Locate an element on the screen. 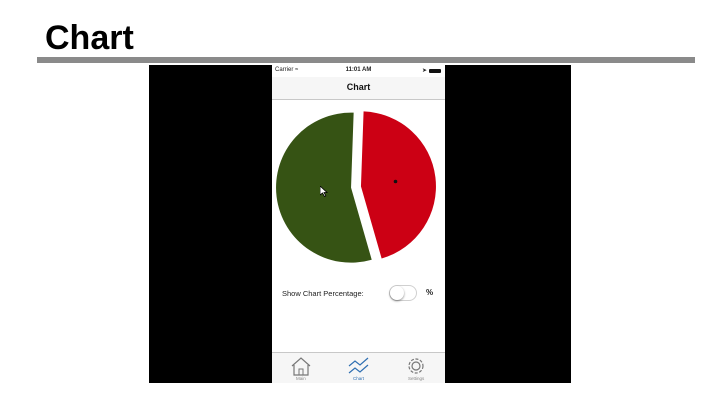  touch-point-icon is located at coordinates (395, 181).